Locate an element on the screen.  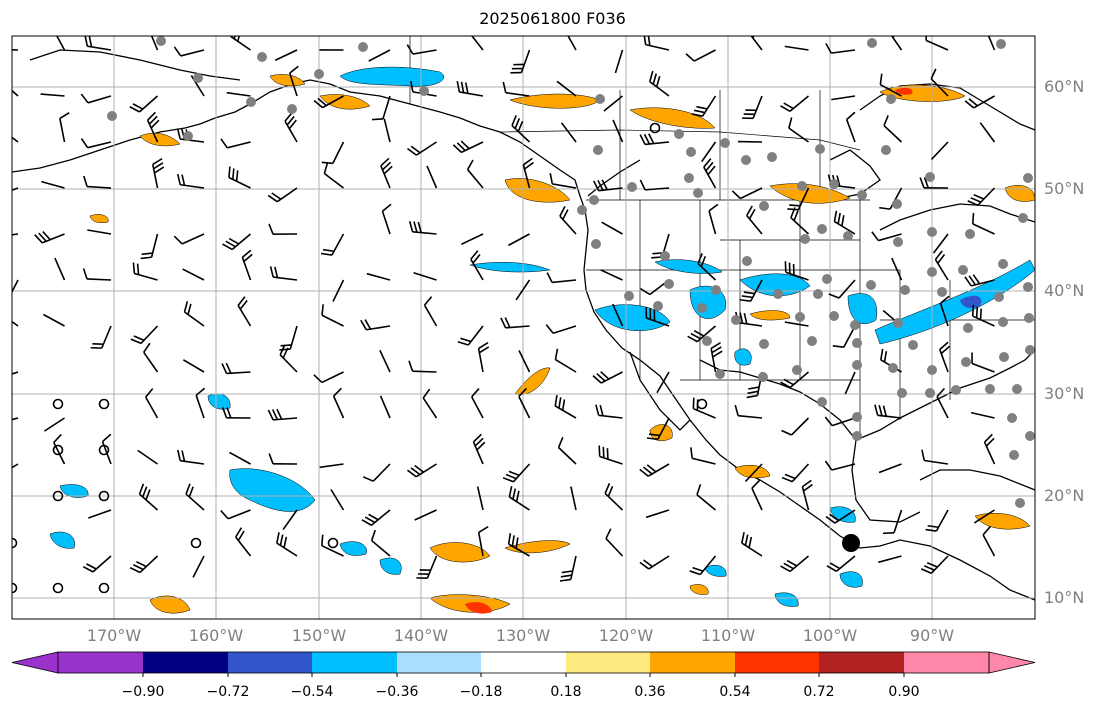
colorbar-extend-min is located at coordinates (35, 662).